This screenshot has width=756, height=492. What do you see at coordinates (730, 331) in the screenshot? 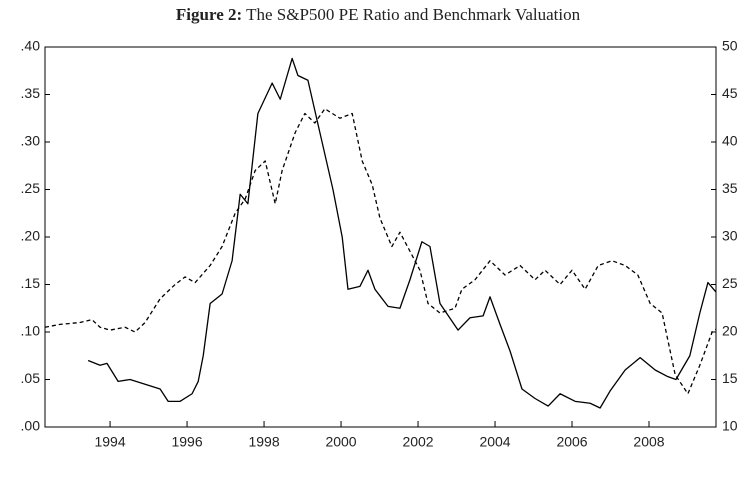
I see `y2-tick-label: 20` at bounding box center [730, 331].